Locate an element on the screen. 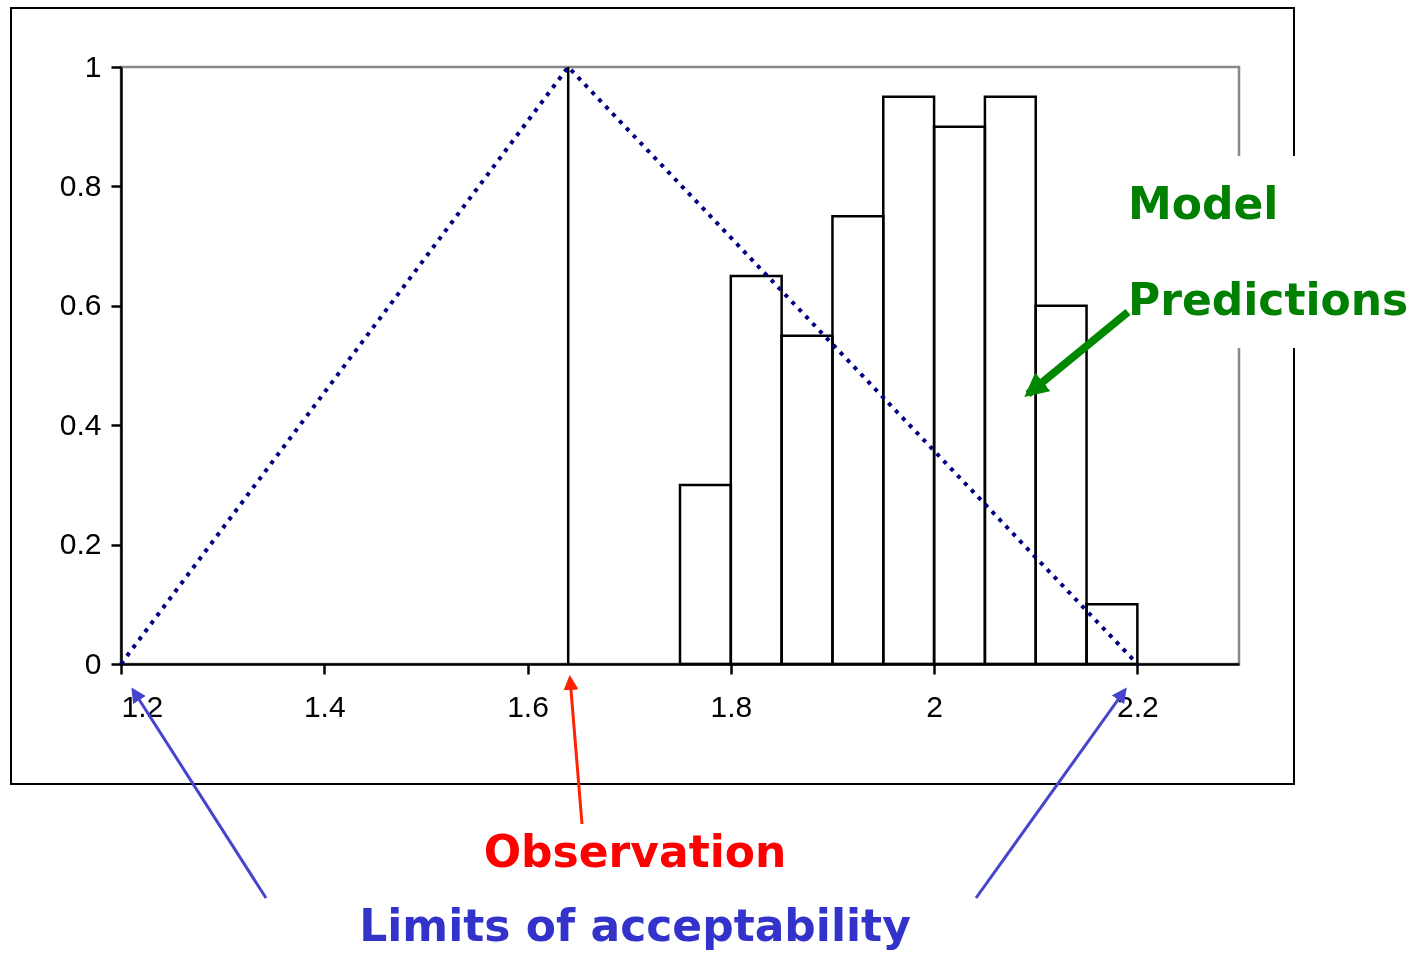 This screenshot has width=1424, height=973. y-tick-label: 0.8 is located at coordinates (80, 185).